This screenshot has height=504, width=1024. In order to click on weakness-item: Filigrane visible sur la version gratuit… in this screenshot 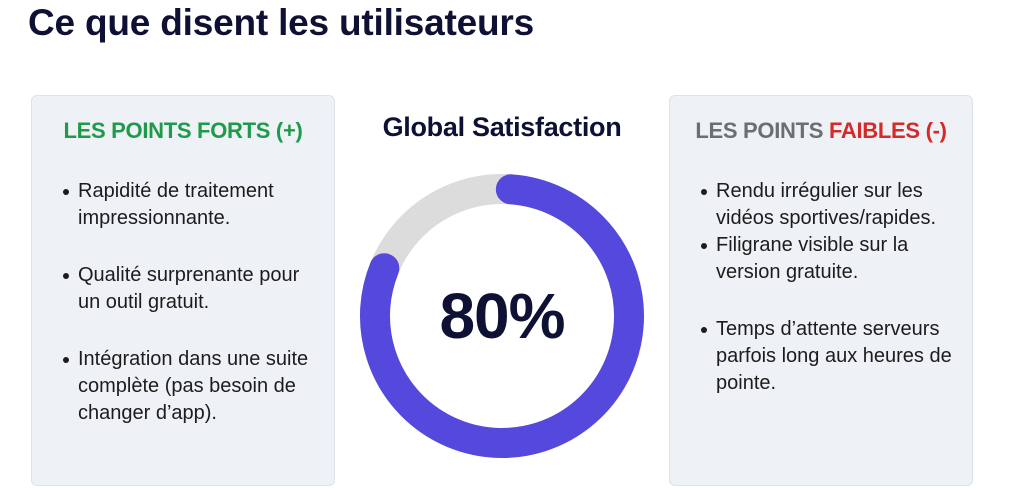, I will do `click(829, 259)`.